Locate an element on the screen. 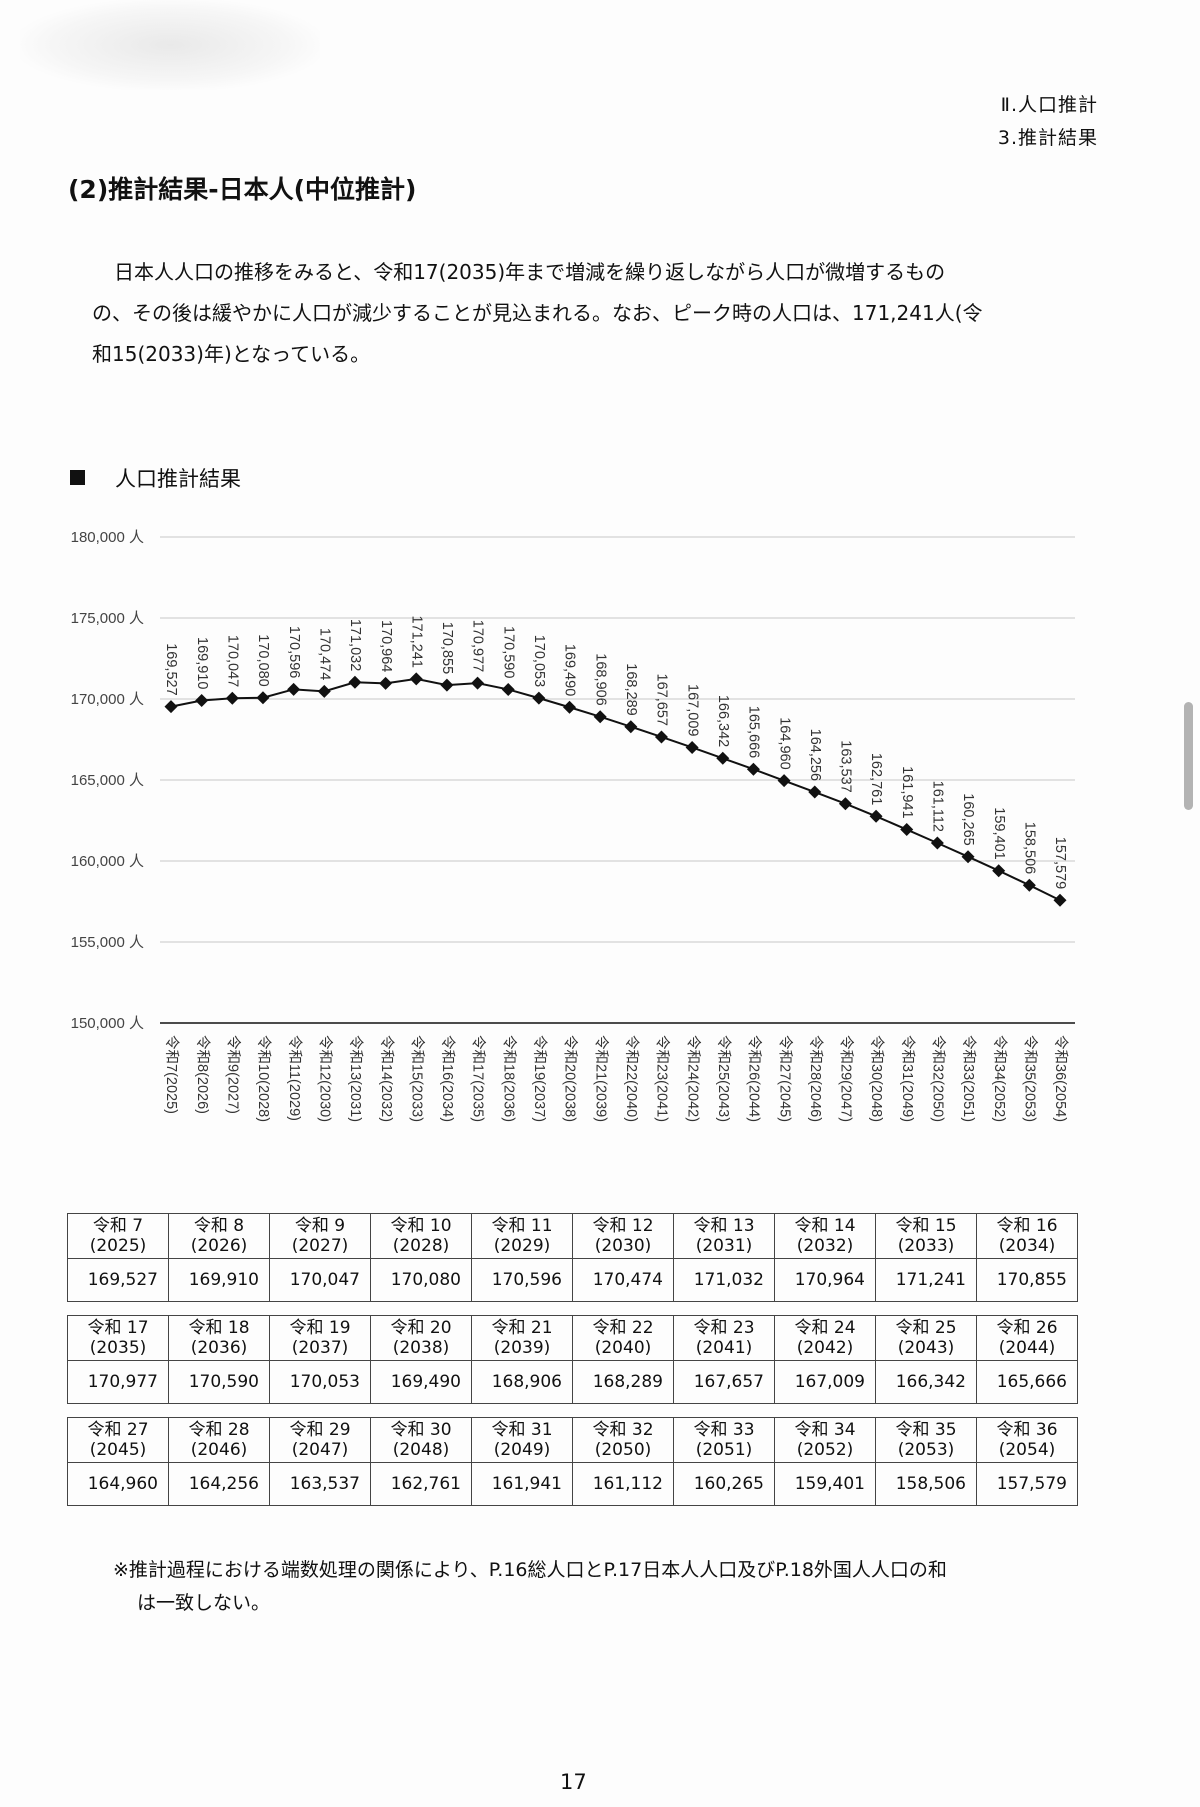 Image resolution: width=1200 pixels, height=1807 pixels. x-tick-label: 令和36(2054) is located at coordinates (1060, 1078).